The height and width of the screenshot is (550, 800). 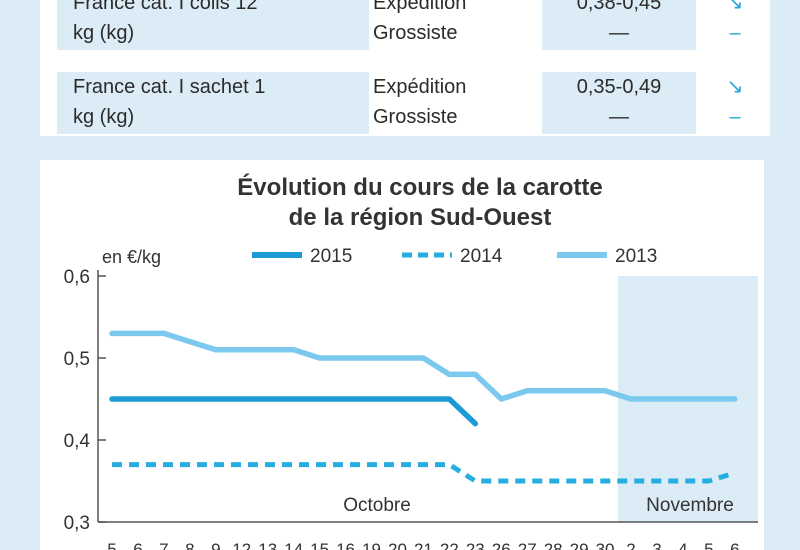 I want to click on x-tick-label: 12, so click(x=241, y=545).